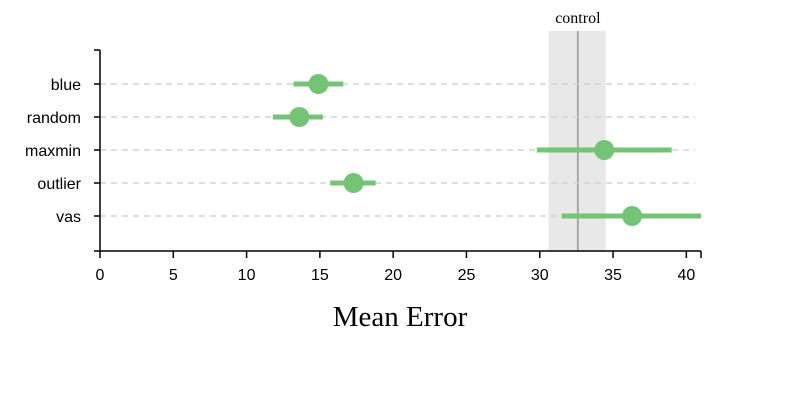 The width and height of the screenshot is (800, 400). What do you see at coordinates (613, 275) in the screenshot?
I see `x-tick-label: 35` at bounding box center [613, 275].